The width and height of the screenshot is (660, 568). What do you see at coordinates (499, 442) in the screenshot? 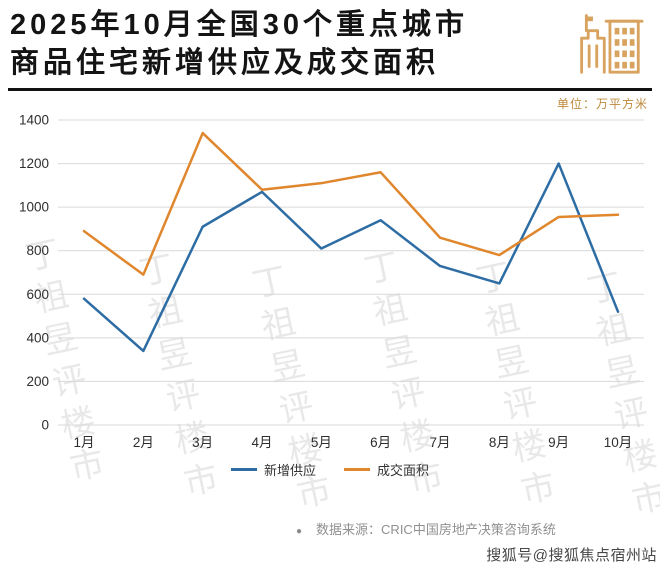
I see `svg-text: 8月` at bounding box center [499, 442].